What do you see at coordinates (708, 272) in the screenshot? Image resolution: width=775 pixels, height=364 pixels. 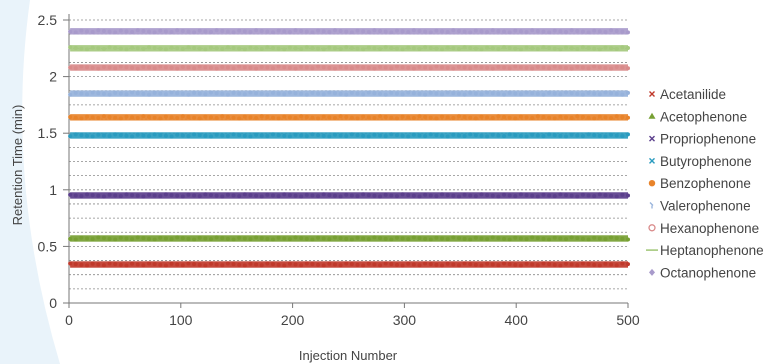 I see `legend-label: Octanophenone` at bounding box center [708, 272].